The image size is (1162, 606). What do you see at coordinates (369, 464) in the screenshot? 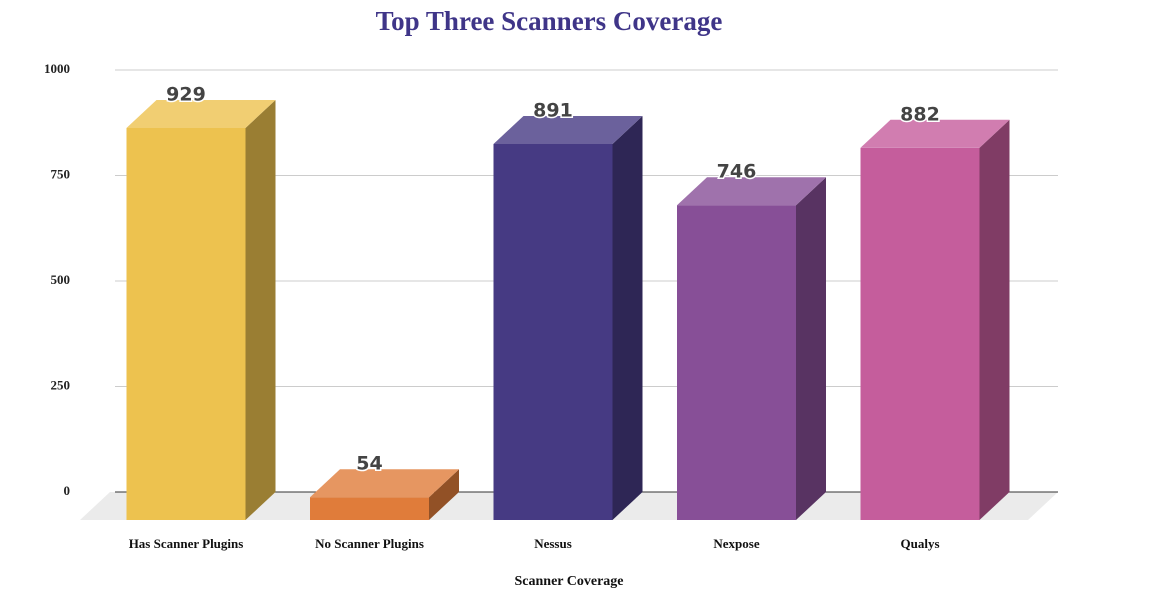
I see `value-label: 54` at bounding box center [369, 464].